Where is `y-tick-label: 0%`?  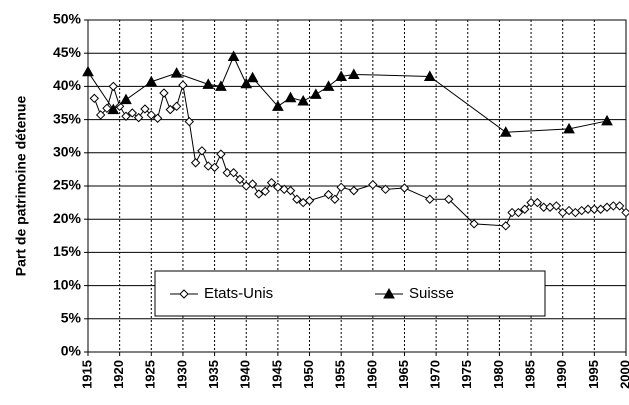
y-tick-label: 0% is located at coordinates (71, 351).